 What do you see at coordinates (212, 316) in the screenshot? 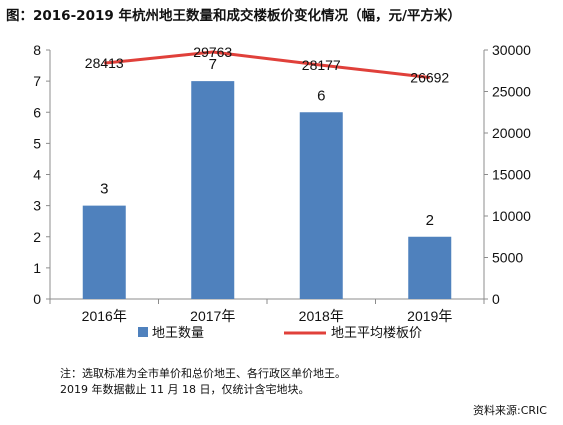
I see `x-tick-label: 2017年` at bounding box center [212, 316].